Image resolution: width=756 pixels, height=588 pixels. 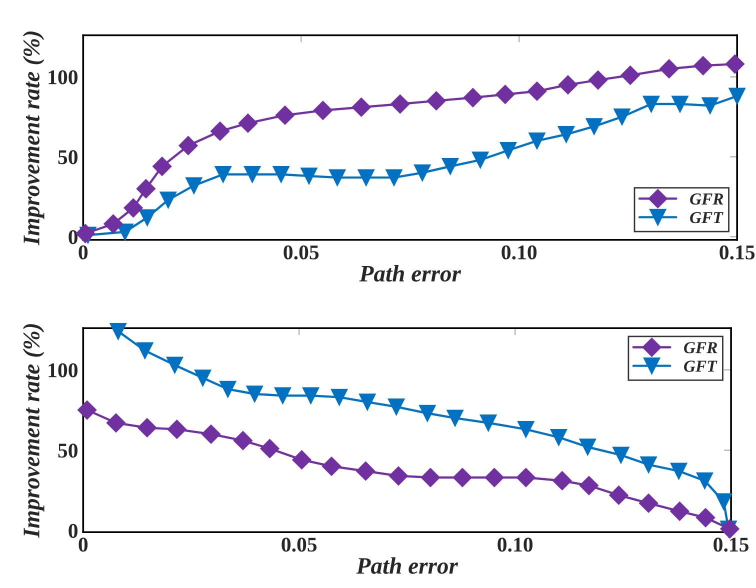 I want to click on x-tick-label: 0.15, so click(x=737, y=252).